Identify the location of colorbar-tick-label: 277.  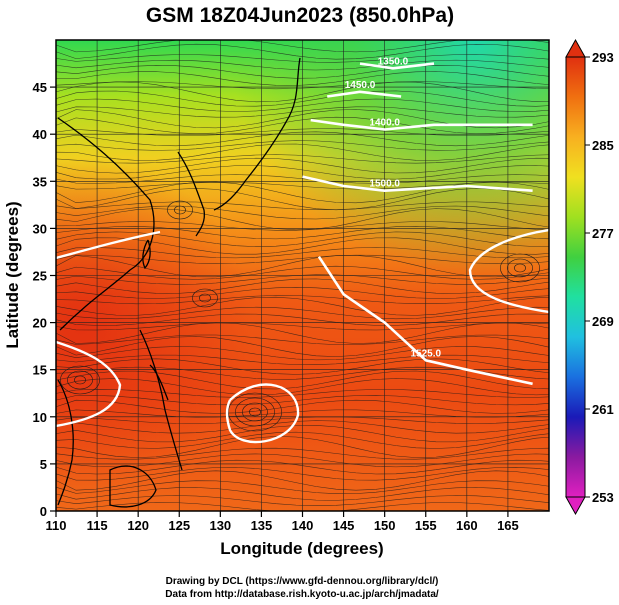
(603, 233).